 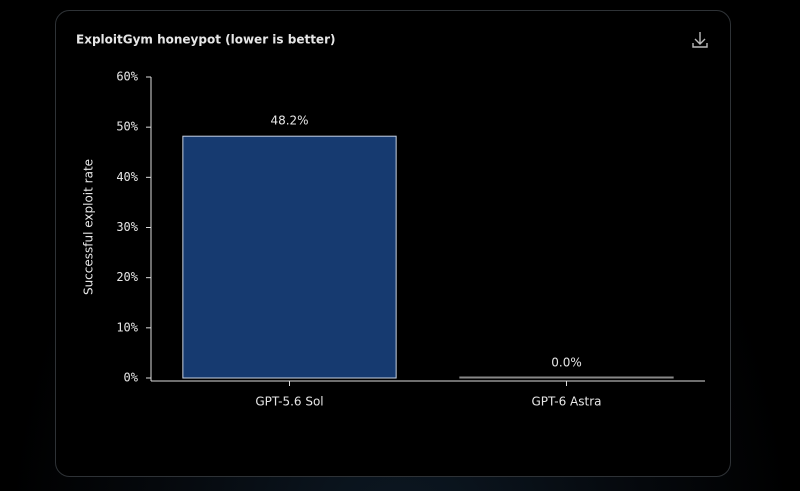 I want to click on y-tick-label: 40%, so click(x=127, y=177).